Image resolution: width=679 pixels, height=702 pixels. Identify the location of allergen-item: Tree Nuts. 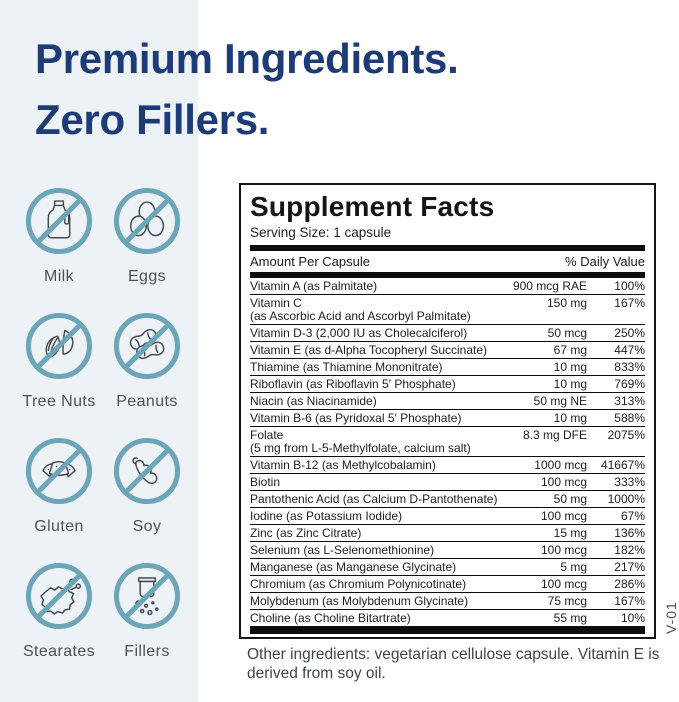
(59, 373).